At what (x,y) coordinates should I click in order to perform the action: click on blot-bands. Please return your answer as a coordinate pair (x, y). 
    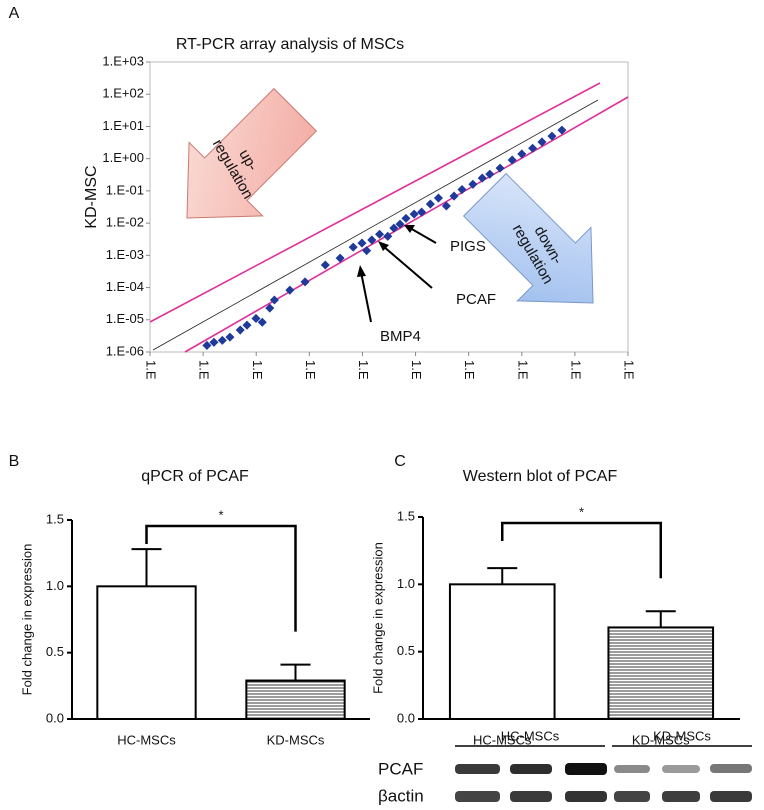
    Looking at the image, I should click on (603, 782).